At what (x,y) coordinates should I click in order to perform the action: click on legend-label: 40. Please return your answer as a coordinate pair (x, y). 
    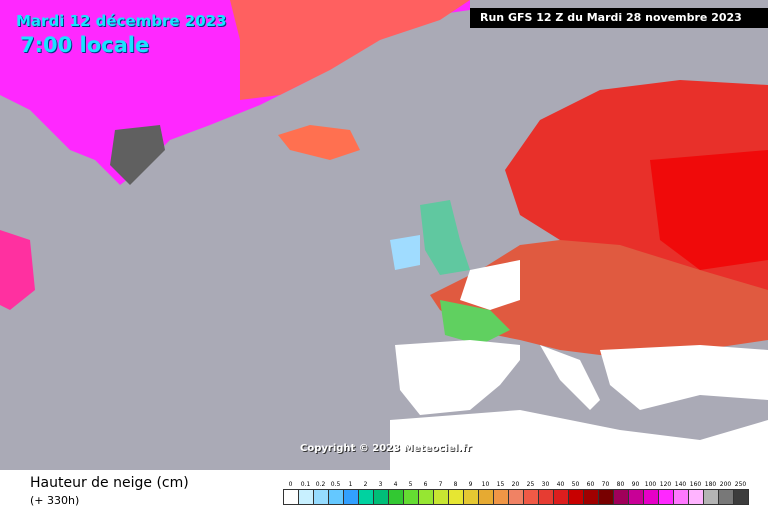
    Looking at the image, I should click on (560, 484).